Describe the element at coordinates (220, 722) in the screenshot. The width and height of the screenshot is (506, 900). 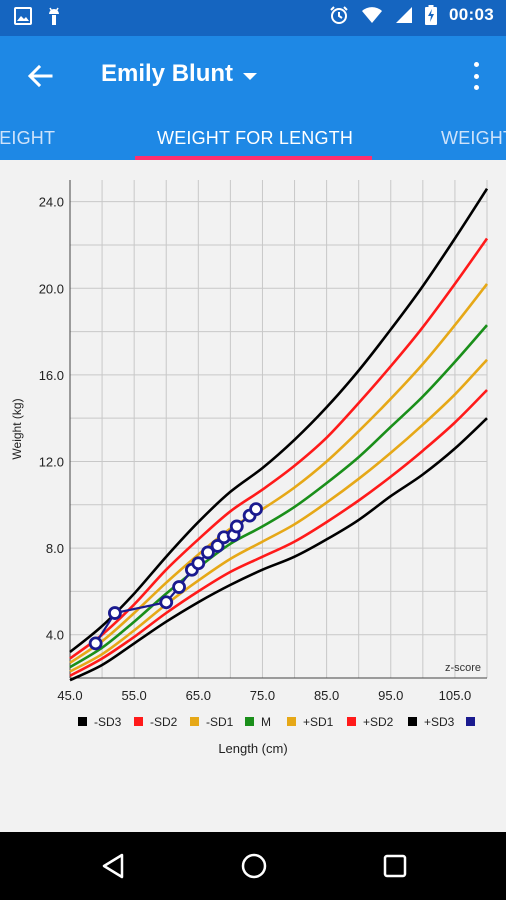
I see `legend-label: -SD1` at that location.